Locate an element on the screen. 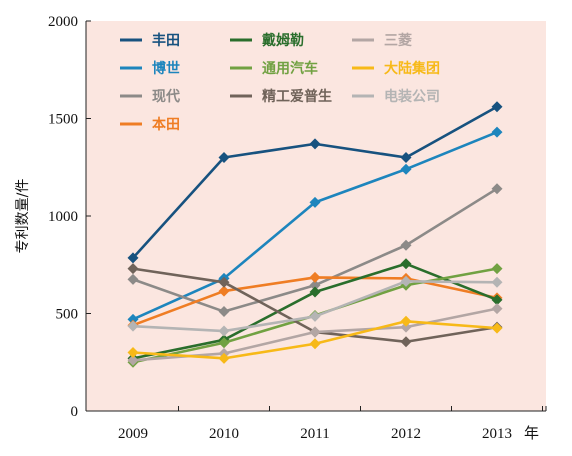  x-tick-label: 2011 is located at coordinates (314, 434).